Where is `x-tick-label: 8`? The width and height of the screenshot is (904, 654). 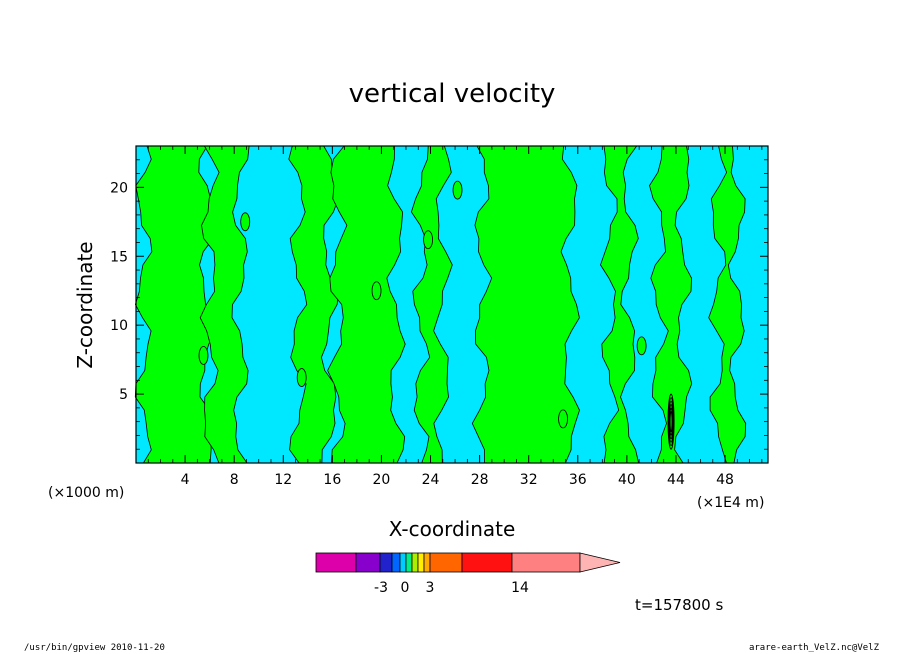 x-tick-label: 8 is located at coordinates (234, 480).